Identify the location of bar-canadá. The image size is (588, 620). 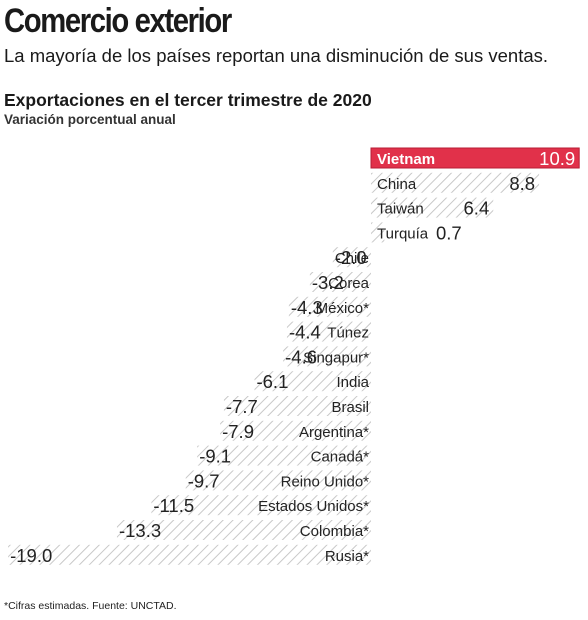
(284, 455).